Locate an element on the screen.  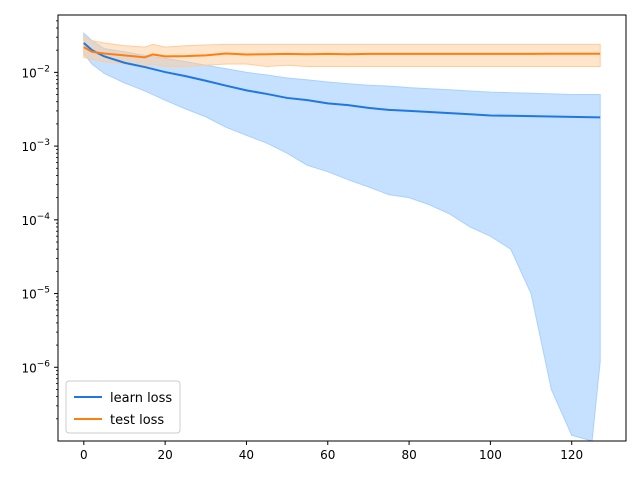
test-loss-line is located at coordinates (342, 52).